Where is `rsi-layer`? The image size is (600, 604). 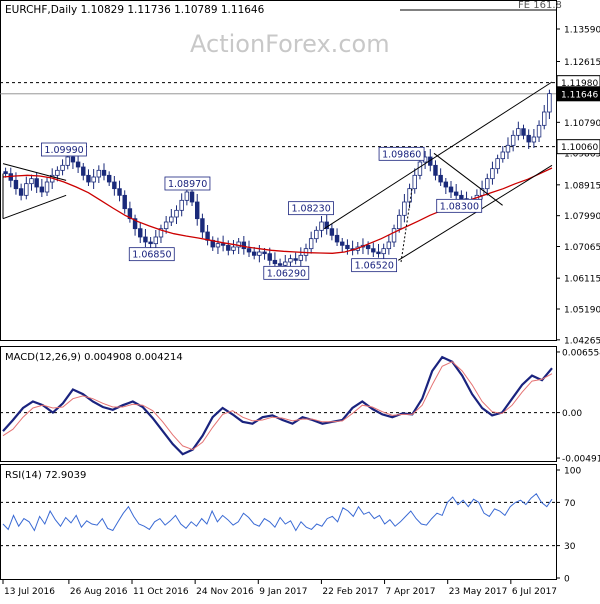
rsi-layer is located at coordinates (278, 520).